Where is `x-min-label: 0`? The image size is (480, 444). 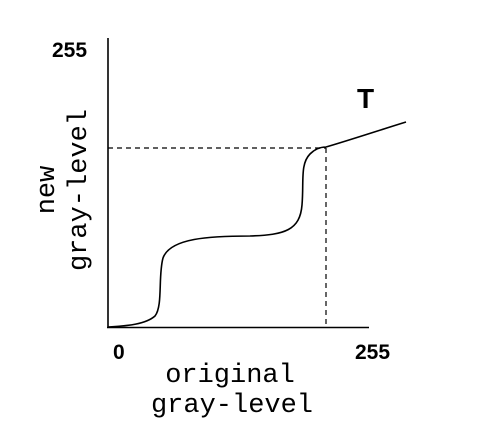
x-min-label: 0 is located at coordinates (119, 352).